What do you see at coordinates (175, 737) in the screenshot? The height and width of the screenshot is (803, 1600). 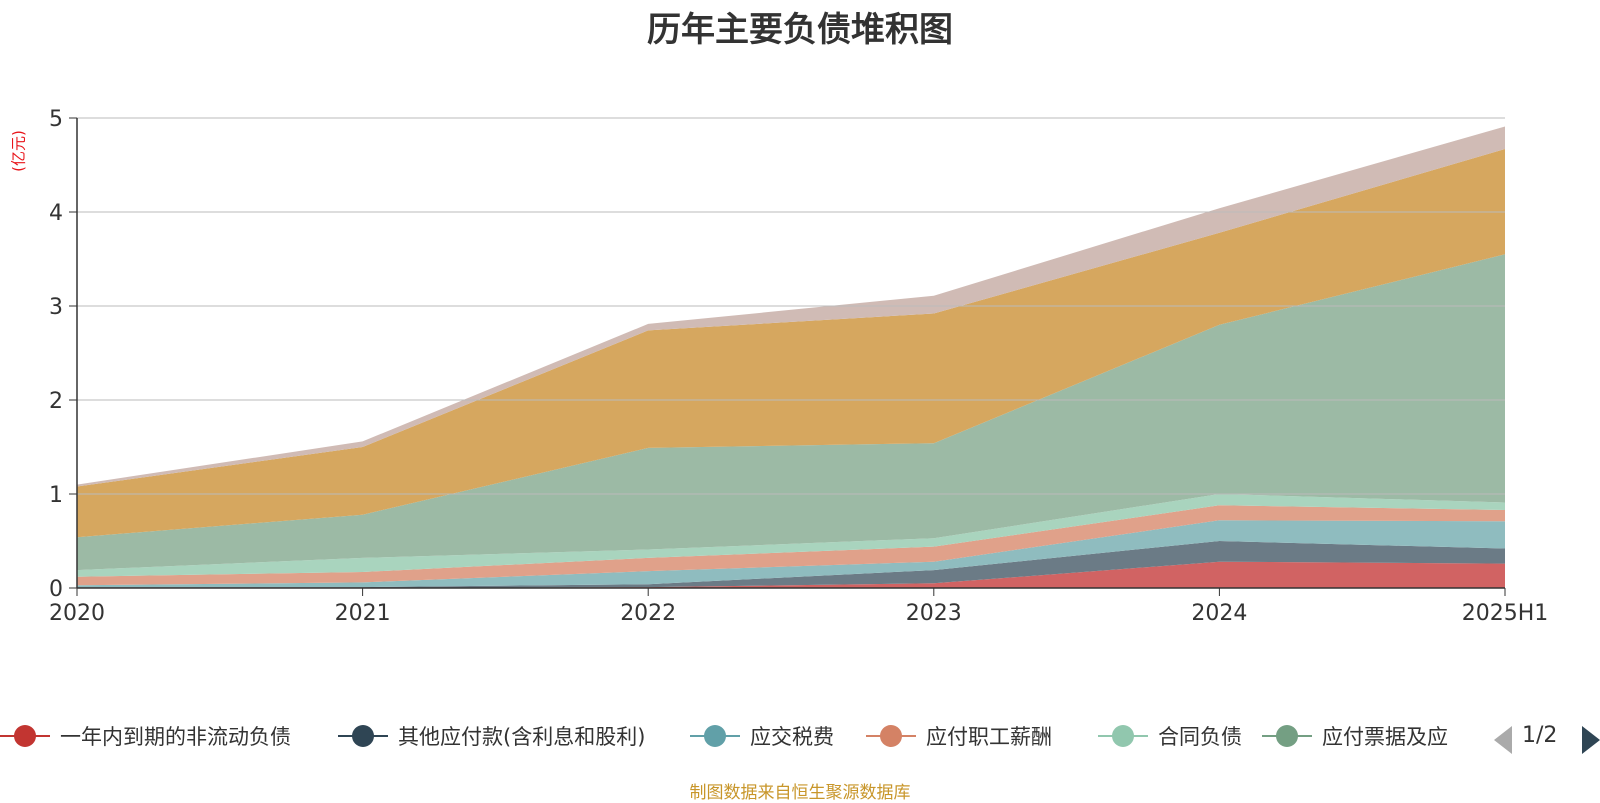 I see `legend-label: 一年内到期的非流动负债` at bounding box center [175, 737].